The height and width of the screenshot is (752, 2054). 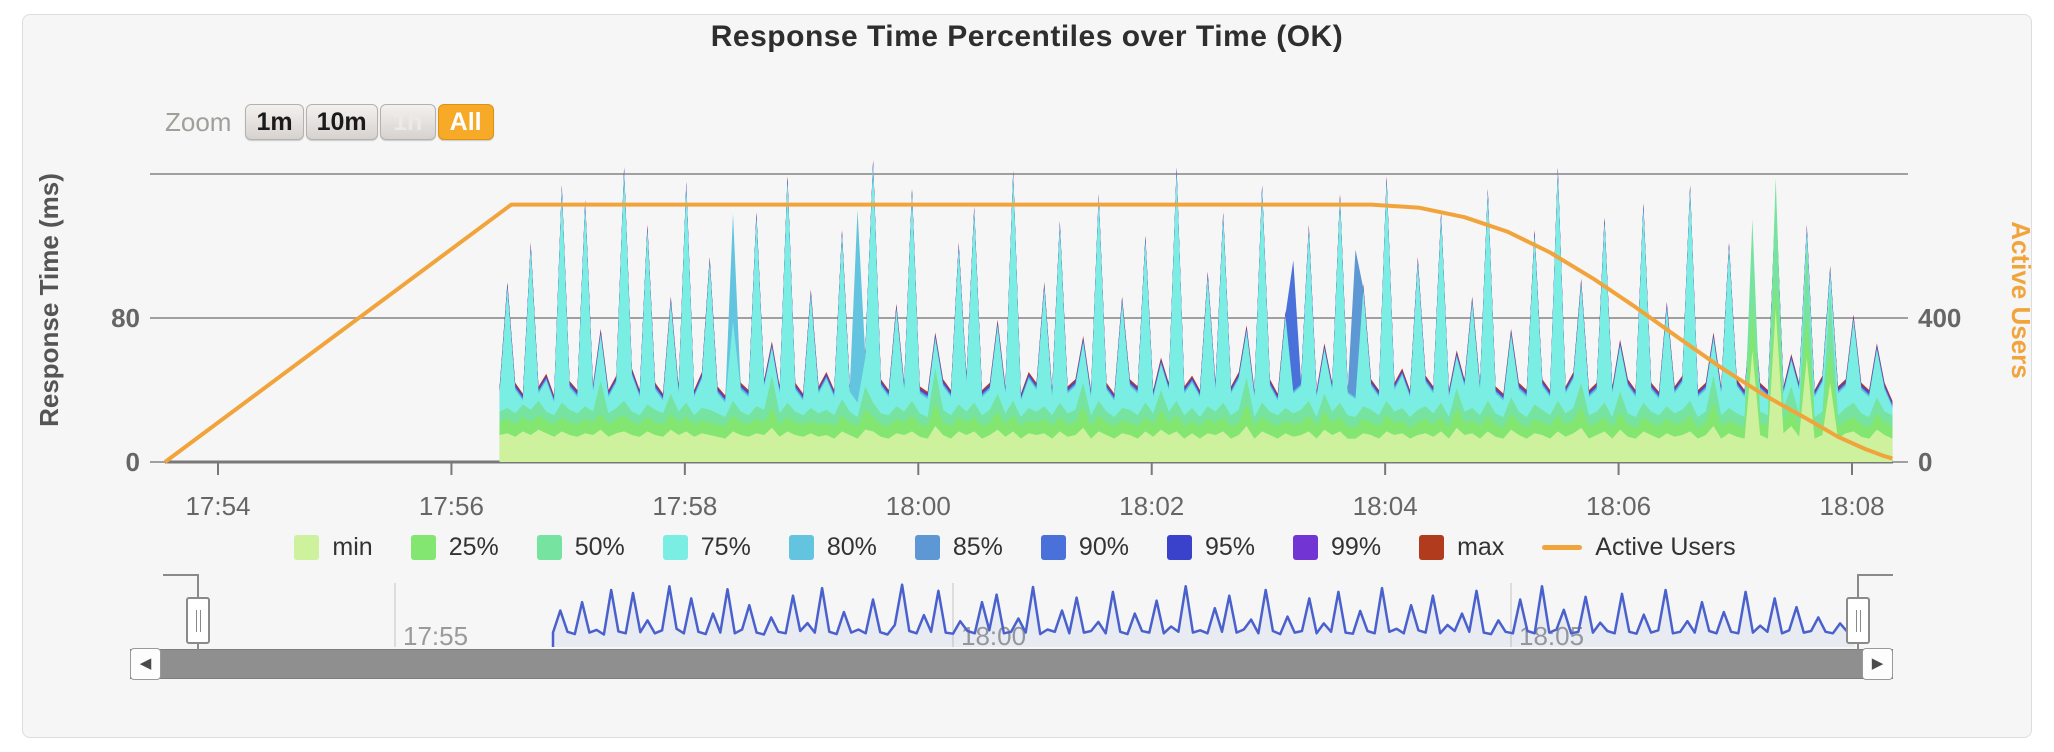 I want to click on legend-item-min: min, so click(x=333, y=547).